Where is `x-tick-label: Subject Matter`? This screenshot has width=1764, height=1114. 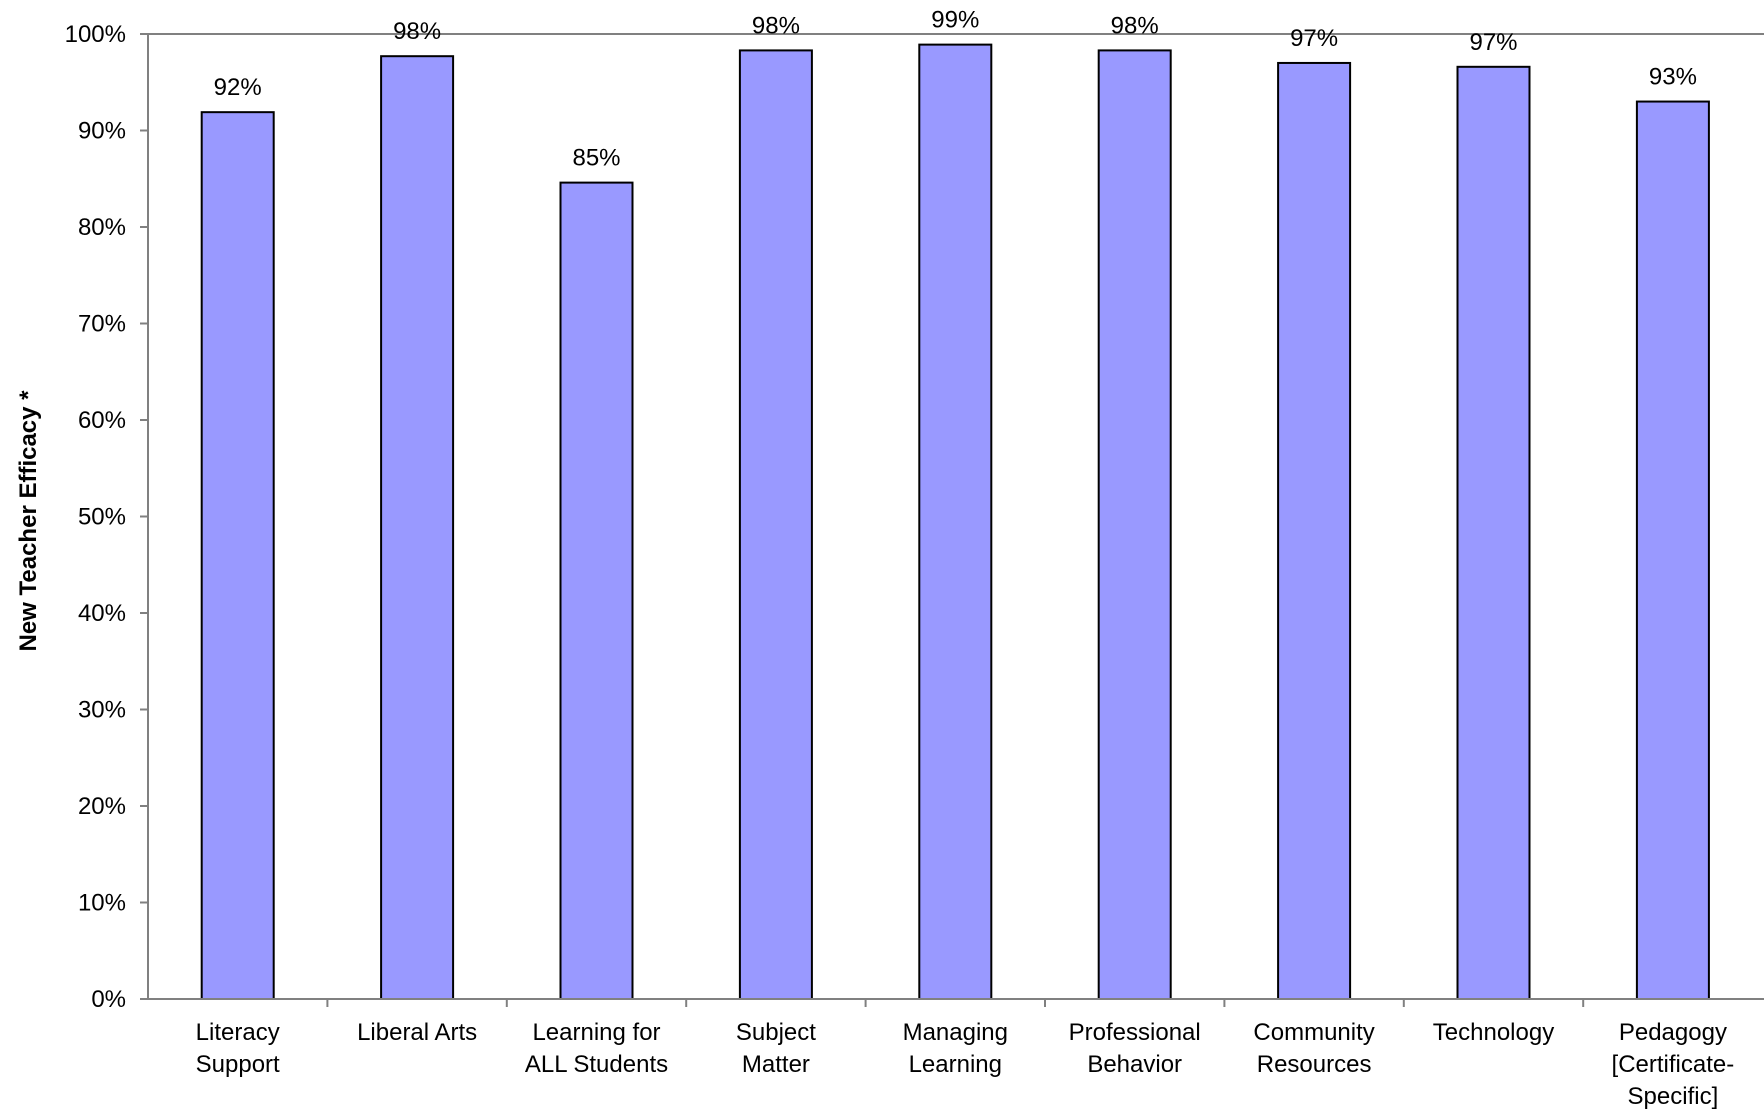
x-tick-label: Subject Matter is located at coordinates (776, 1048).